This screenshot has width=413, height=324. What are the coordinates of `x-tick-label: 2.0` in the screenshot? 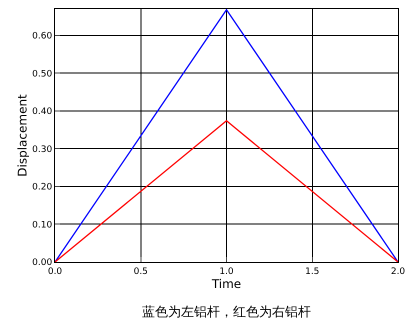 It's located at (398, 271).